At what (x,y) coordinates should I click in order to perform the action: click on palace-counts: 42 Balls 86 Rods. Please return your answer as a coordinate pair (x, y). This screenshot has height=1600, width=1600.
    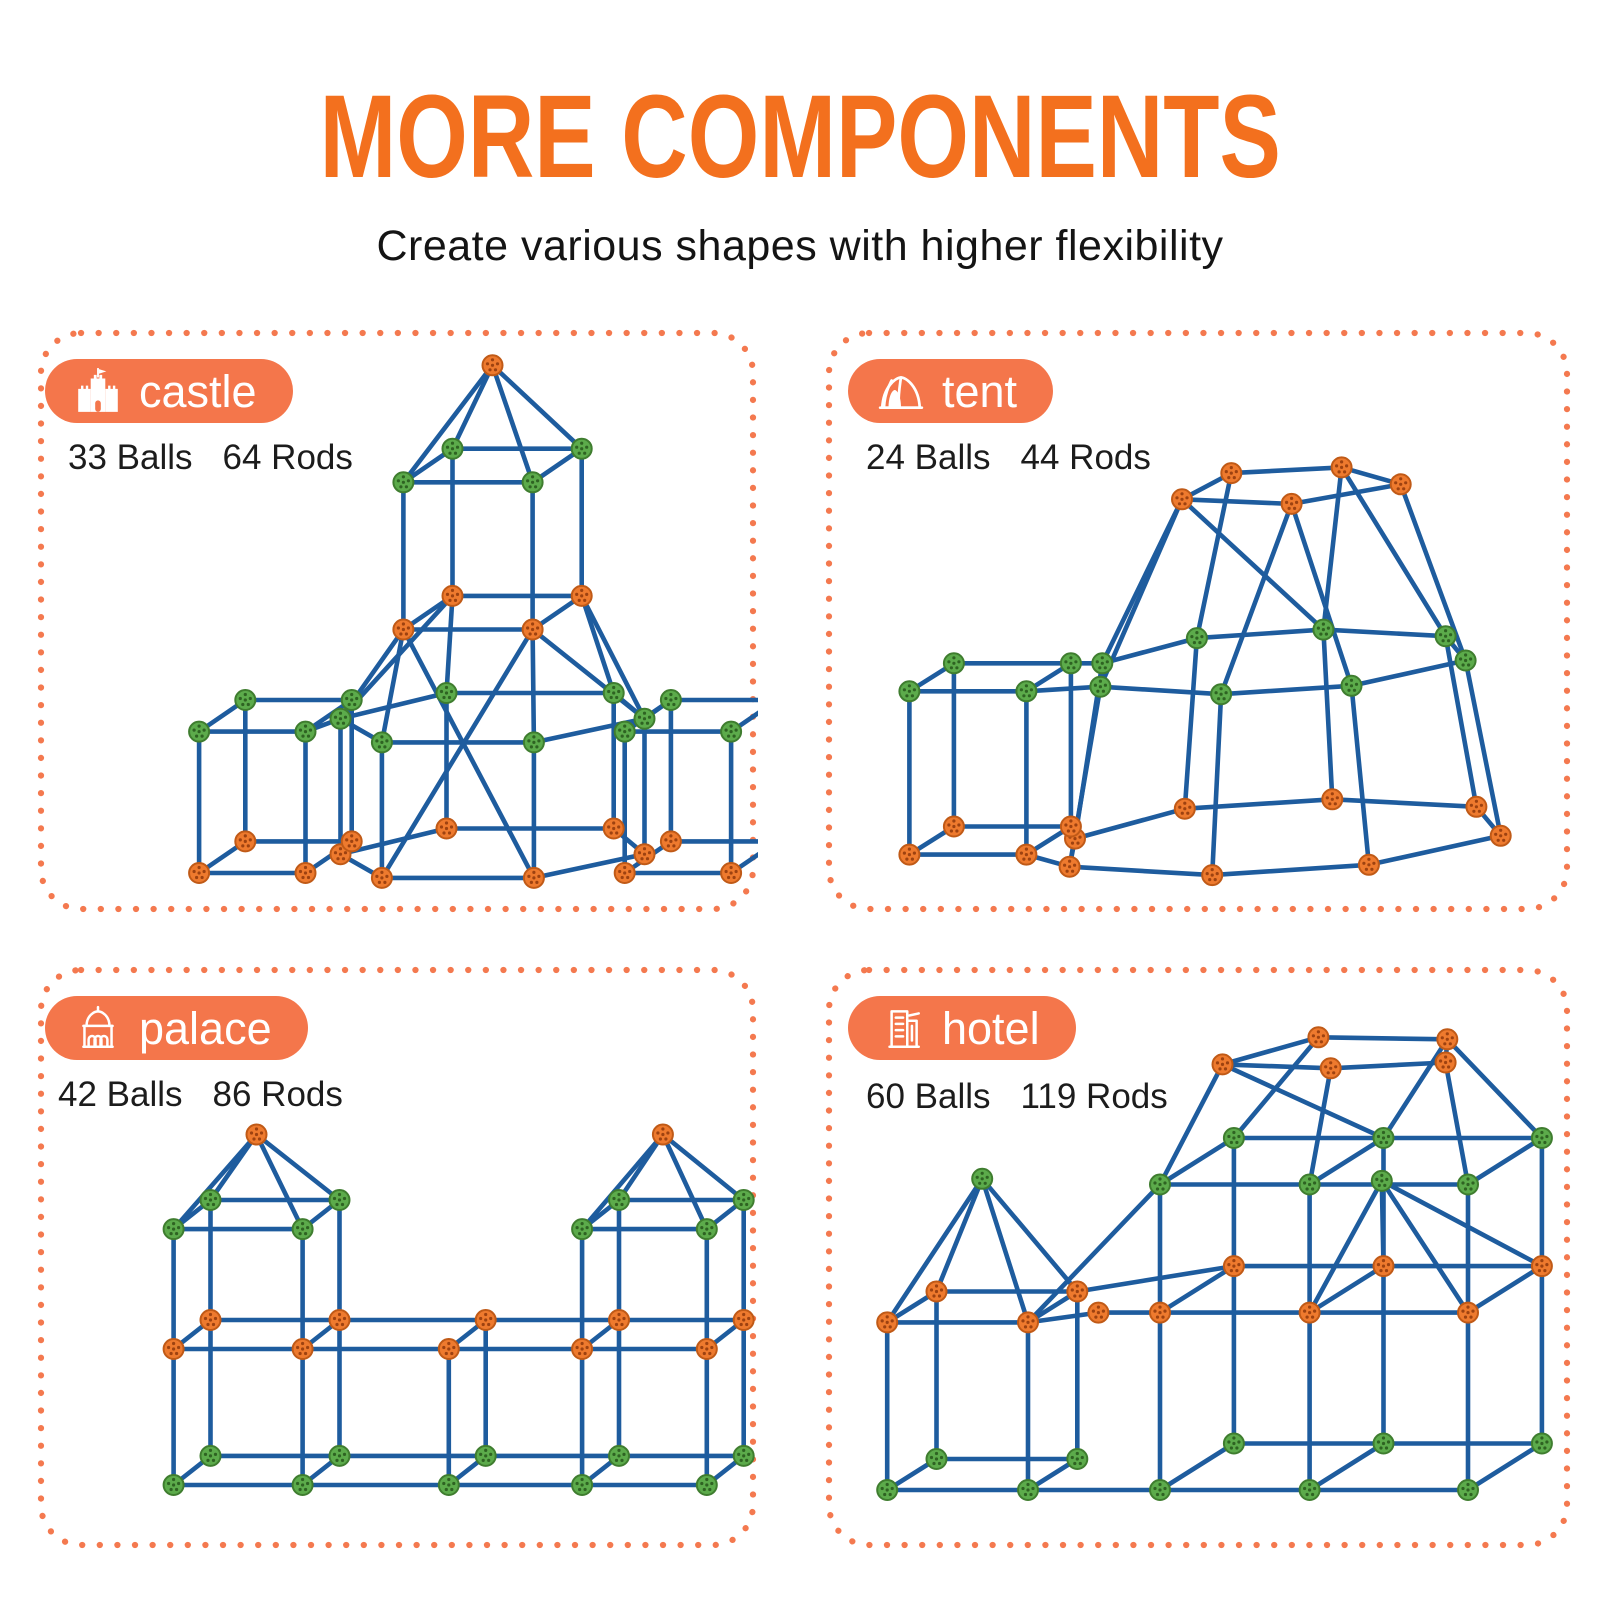
    Looking at the image, I should click on (200, 1095).